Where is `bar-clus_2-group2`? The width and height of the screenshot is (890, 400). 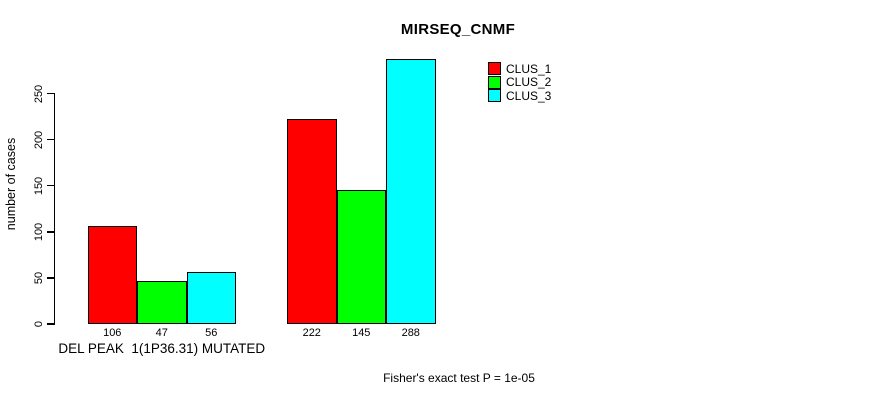
bar-clus_2-group2 is located at coordinates (361, 257).